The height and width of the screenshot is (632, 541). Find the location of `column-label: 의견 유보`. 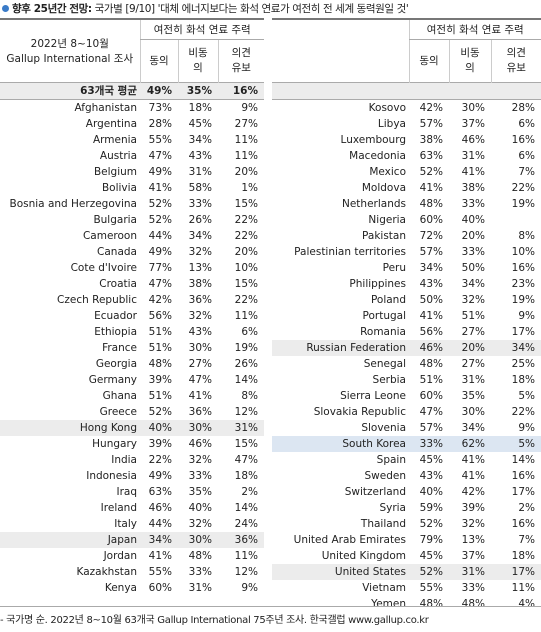

column-label: 의견 유보 is located at coordinates (241, 60).